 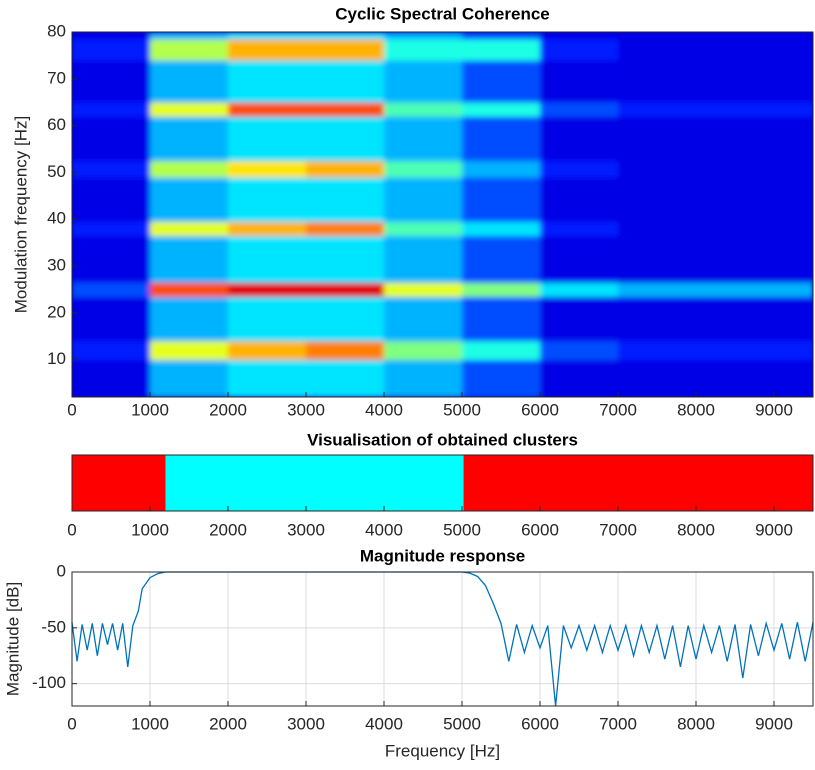 I want to click on chart-title: Cyclic Spectral Coherence, so click(x=442, y=13).